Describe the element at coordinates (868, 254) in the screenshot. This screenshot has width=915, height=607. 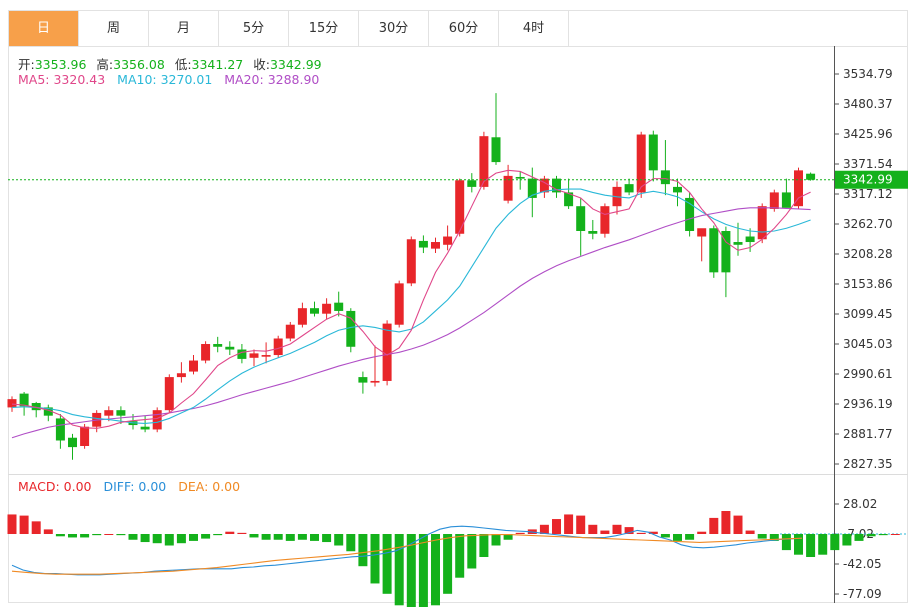
I see `price-axis-label: 3208.28` at that location.